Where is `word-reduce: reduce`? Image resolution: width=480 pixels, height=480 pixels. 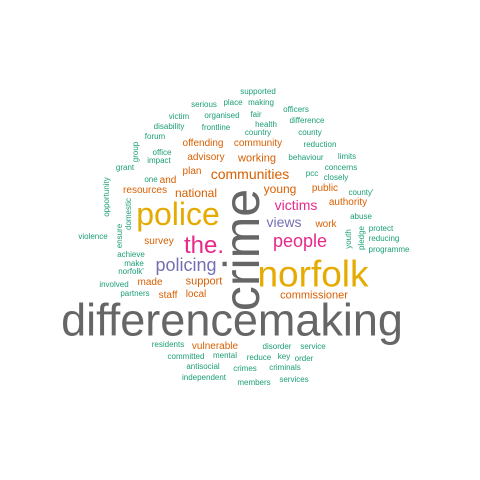 word-reduce: reduce is located at coordinates (259, 357).